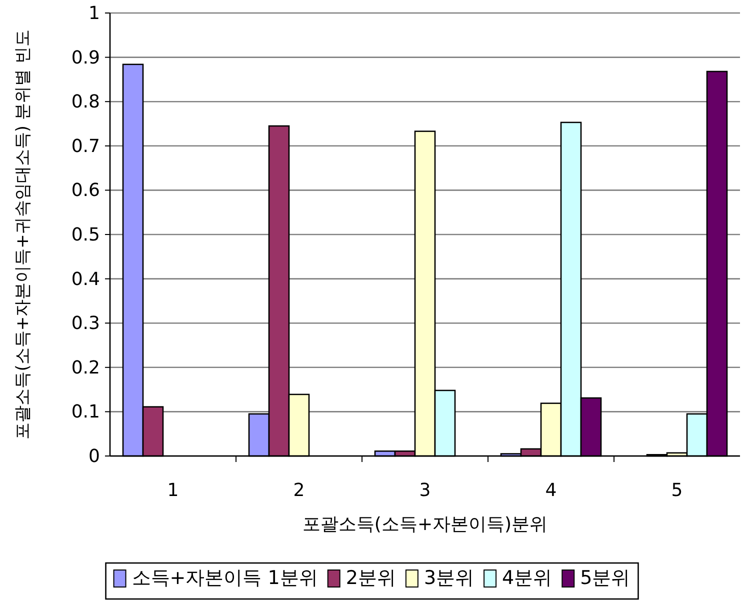 This screenshot has width=744, height=603. I want to click on x-tick-label: 2, so click(299, 490).